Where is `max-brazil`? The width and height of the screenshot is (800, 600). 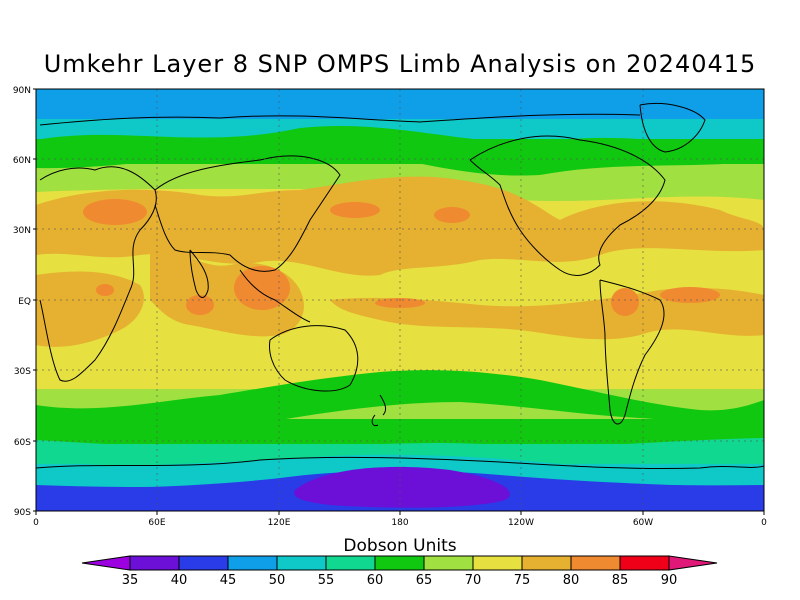 max-brazil is located at coordinates (625, 302).